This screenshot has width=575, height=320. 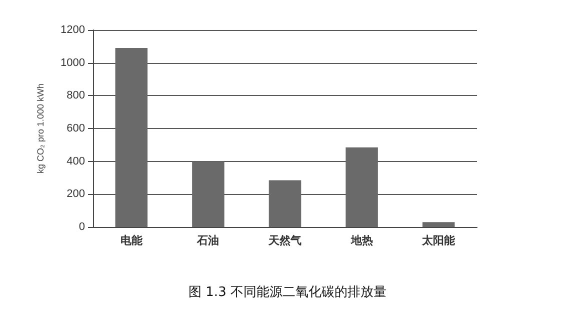 What do you see at coordinates (208, 240) in the screenshot?
I see `x-tick-label: 石油` at bounding box center [208, 240].